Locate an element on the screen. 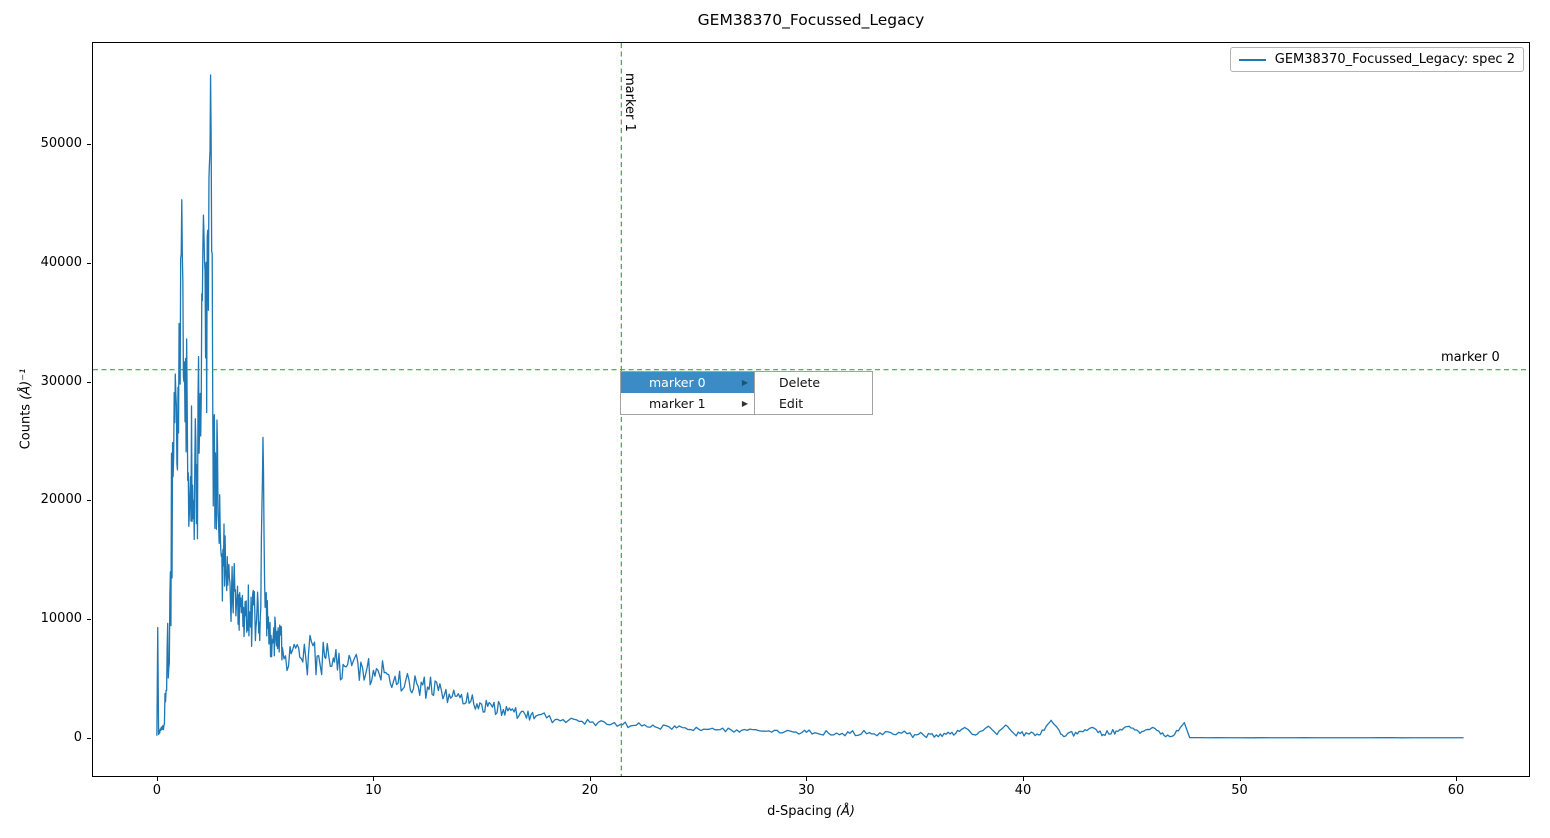 The image size is (1550, 838). marker-context-submenu: Delete Edit is located at coordinates (813, 393).